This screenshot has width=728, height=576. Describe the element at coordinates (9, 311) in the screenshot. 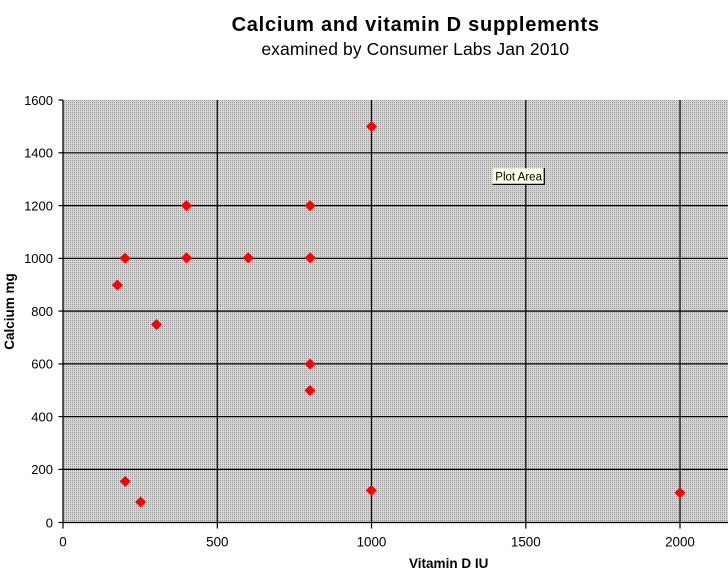

I see `svg-text: Calcium mg` at that location.